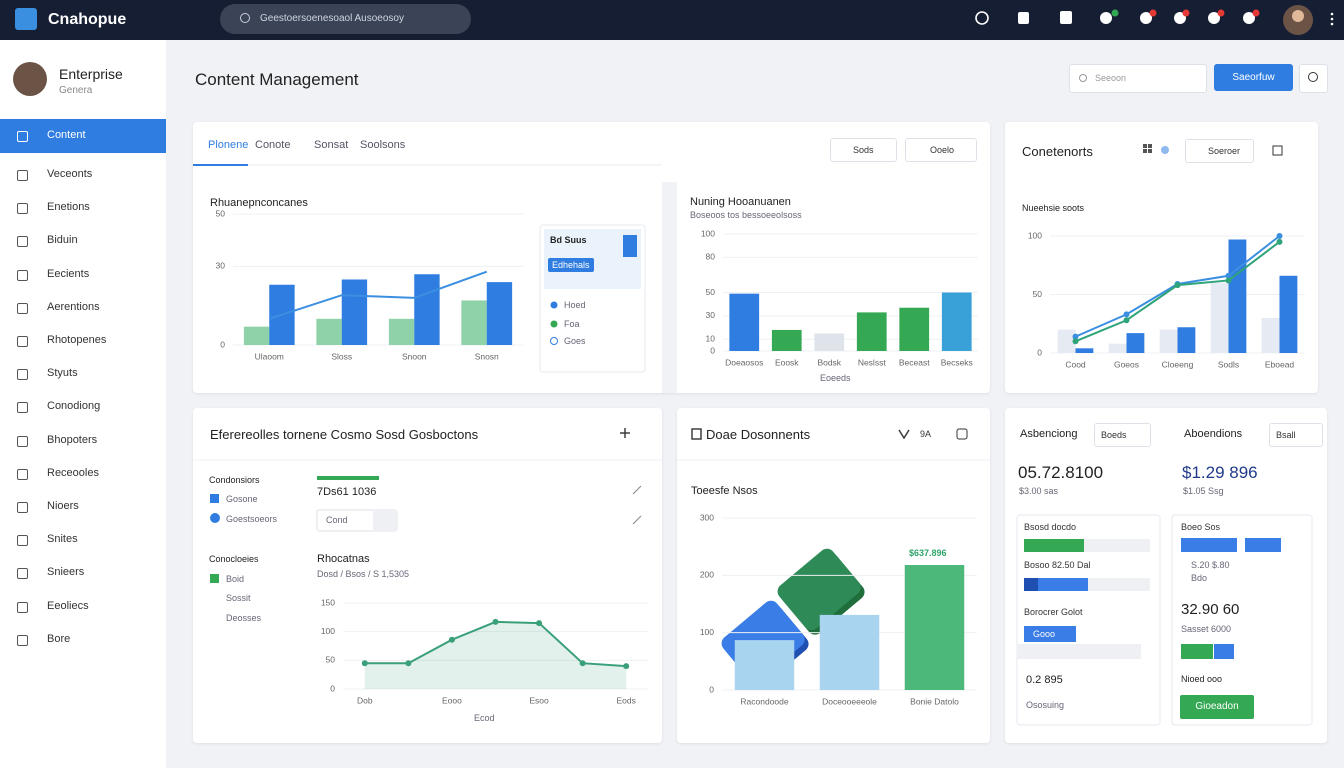 The image size is (1344, 768). I want to click on menu-item: Bore, so click(83, 640).